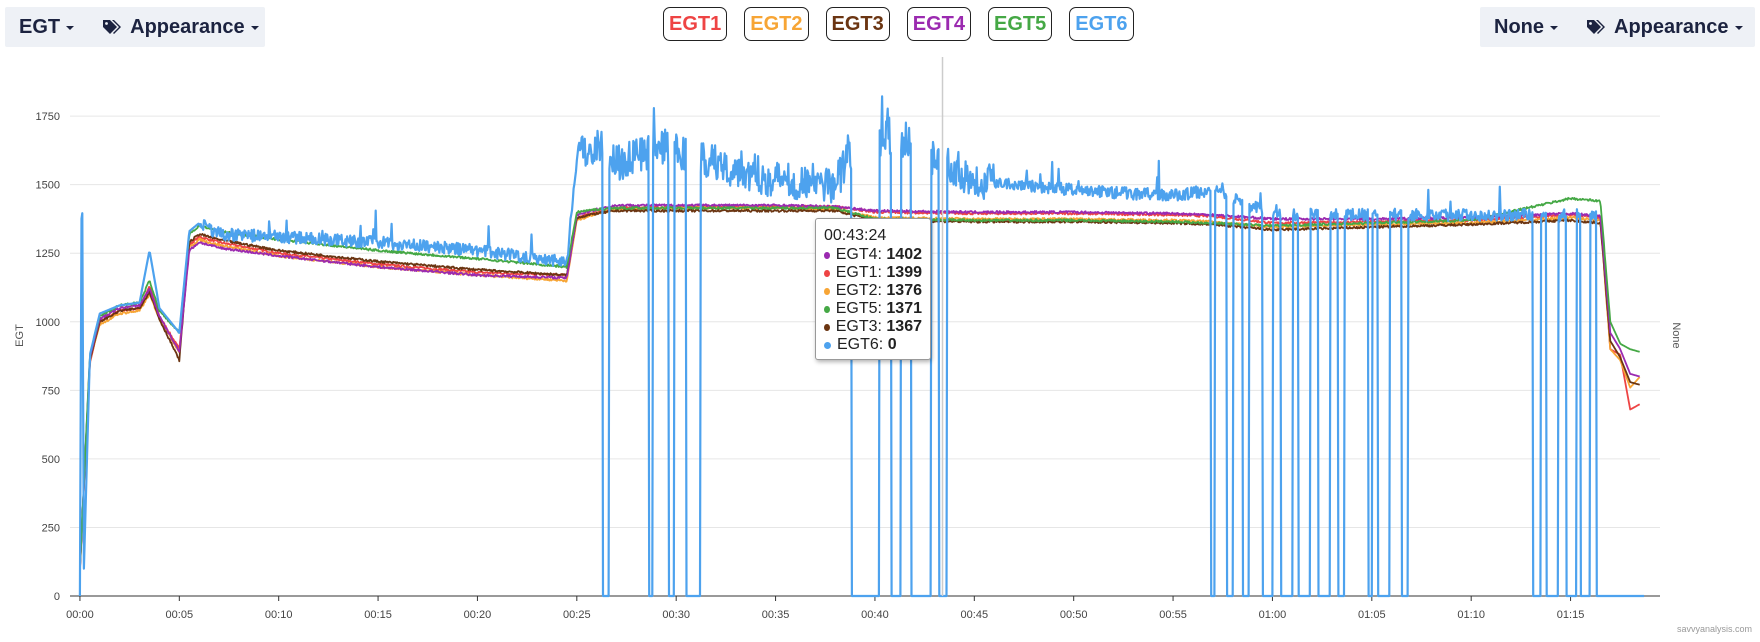 The height and width of the screenshot is (642, 1760). What do you see at coordinates (1571, 615) in the screenshot?
I see `x-tick-label: 01:15` at bounding box center [1571, 615].